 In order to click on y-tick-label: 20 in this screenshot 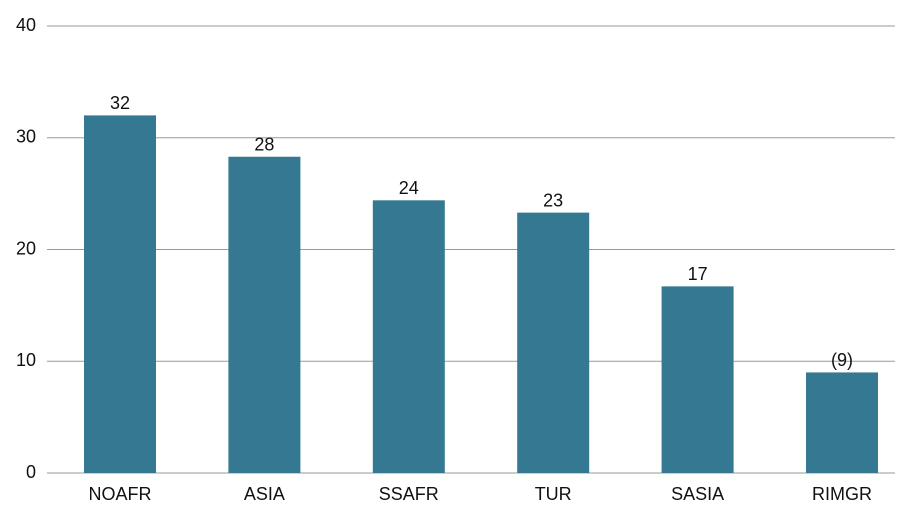, I will do `click(26, 248)`.